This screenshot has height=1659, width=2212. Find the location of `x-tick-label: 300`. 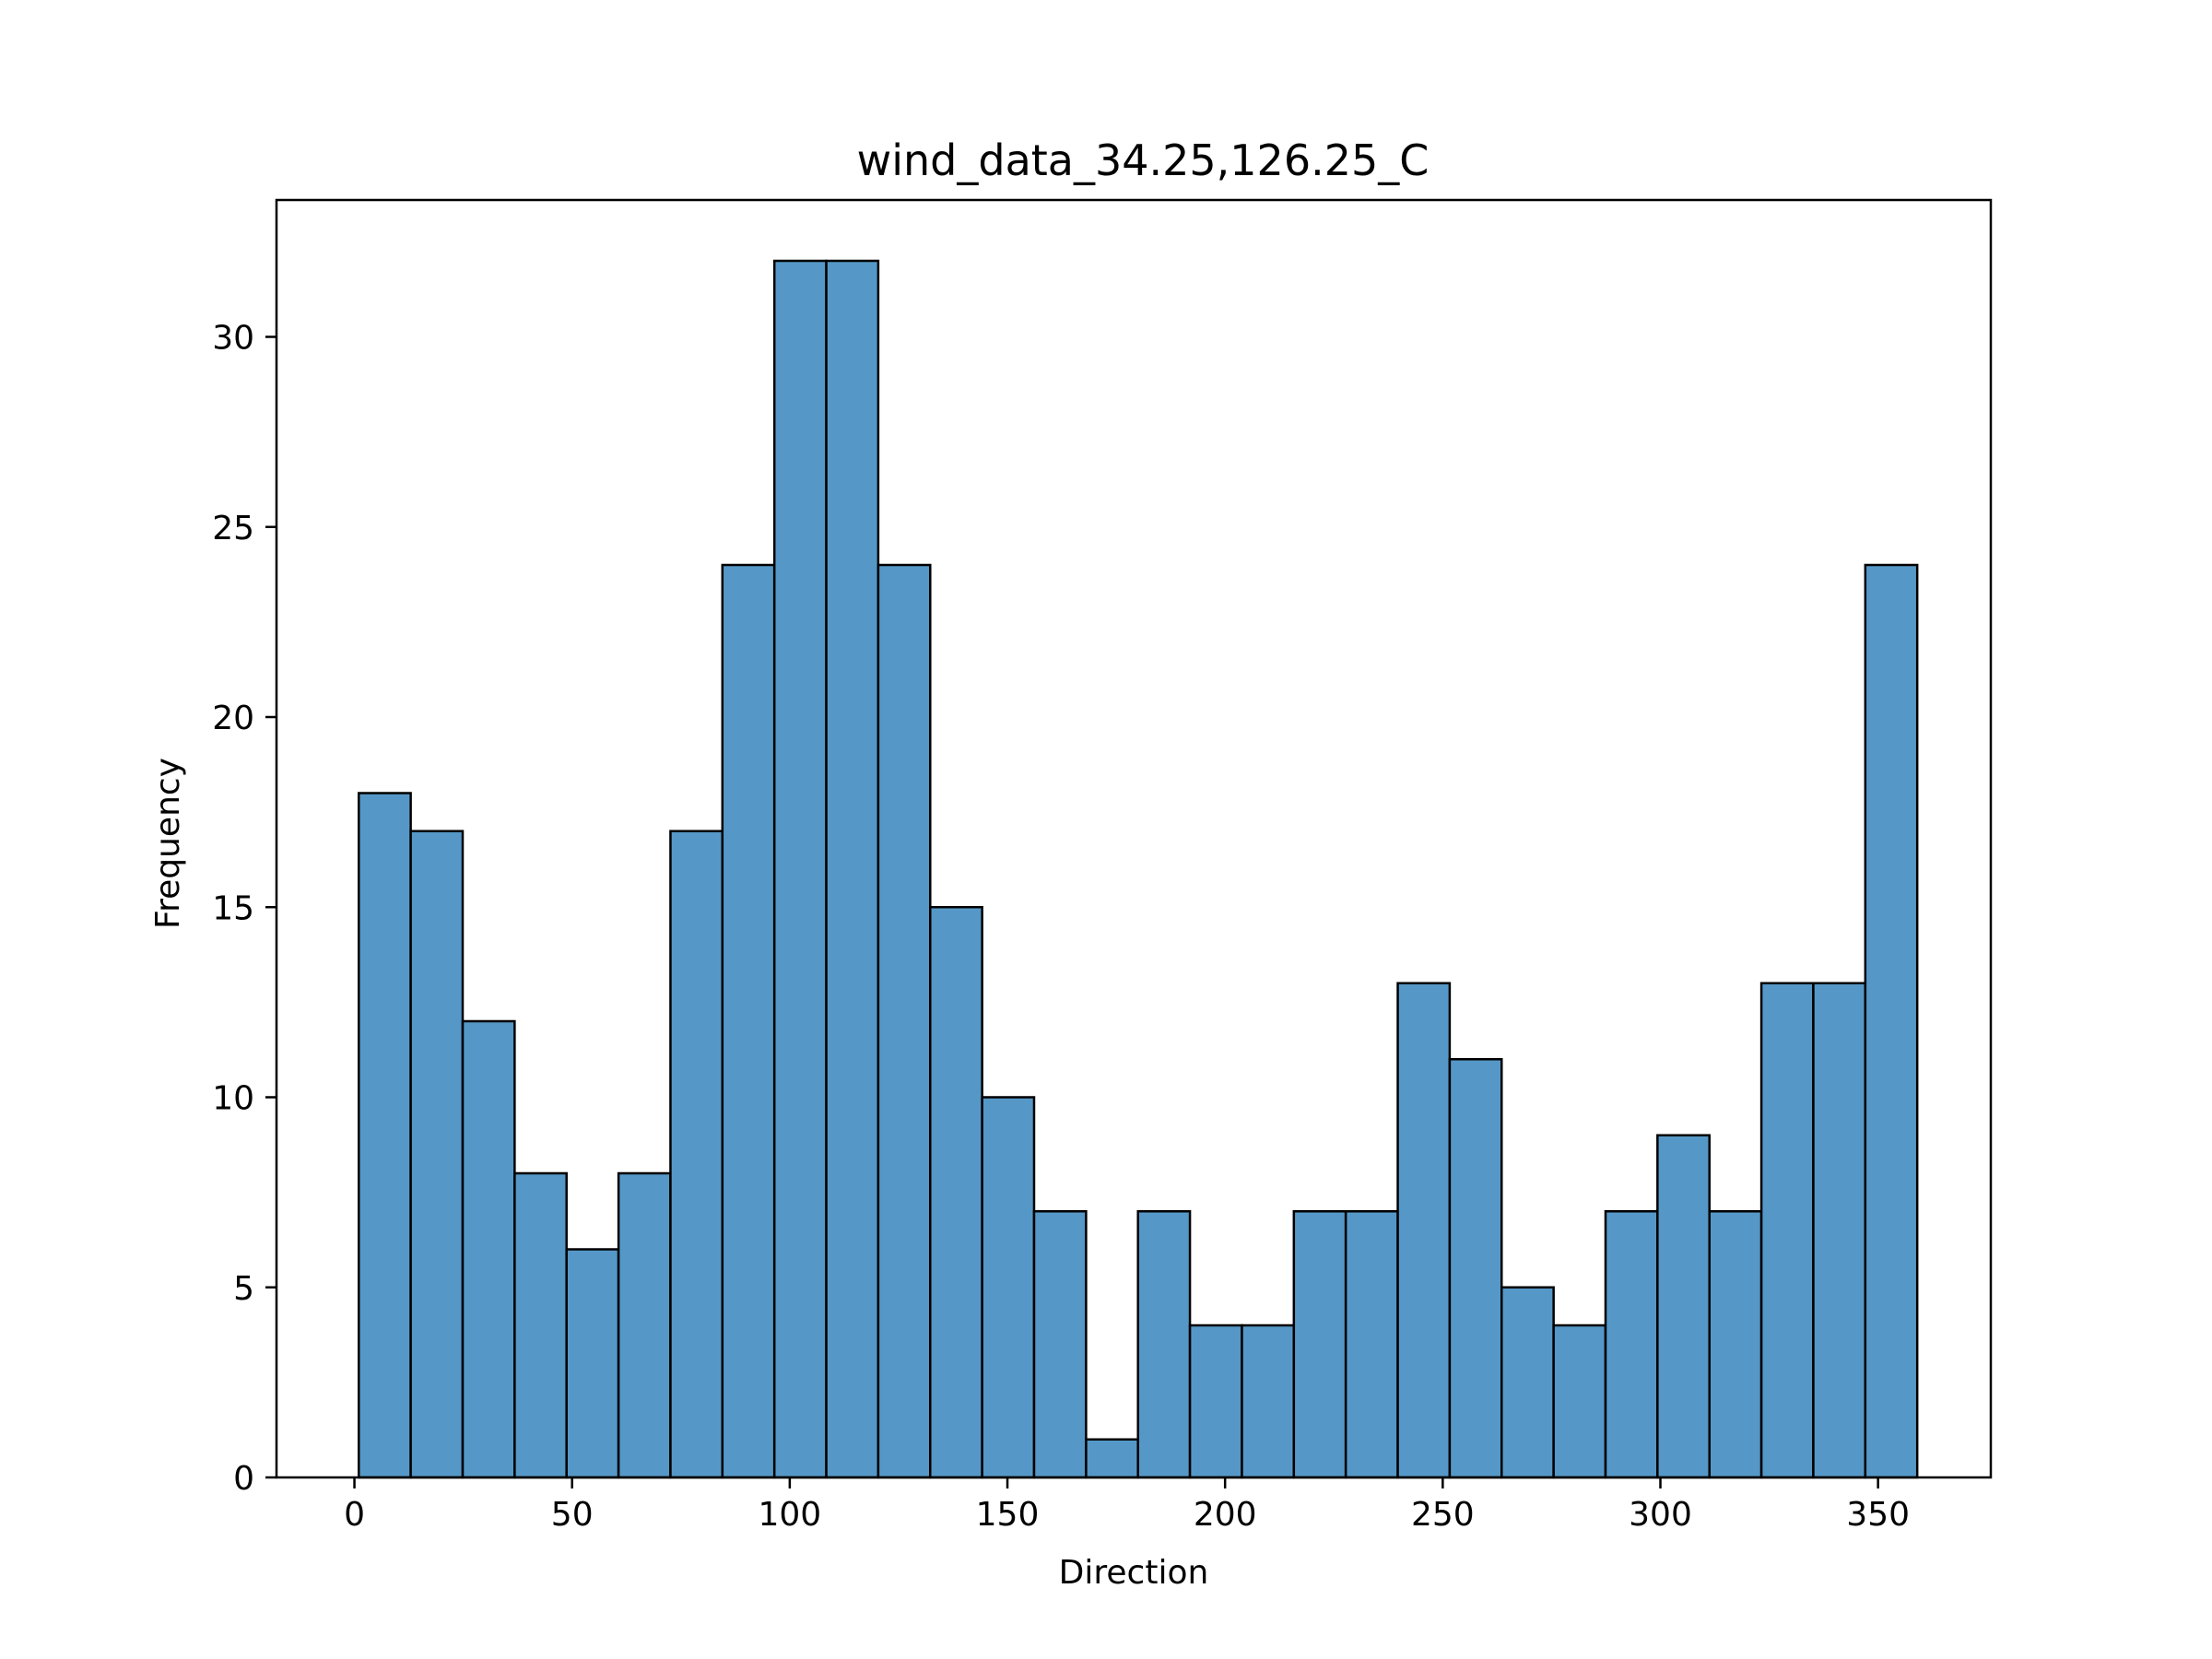

x-tick-label: 300 is located at coordinates (1660, 1515).